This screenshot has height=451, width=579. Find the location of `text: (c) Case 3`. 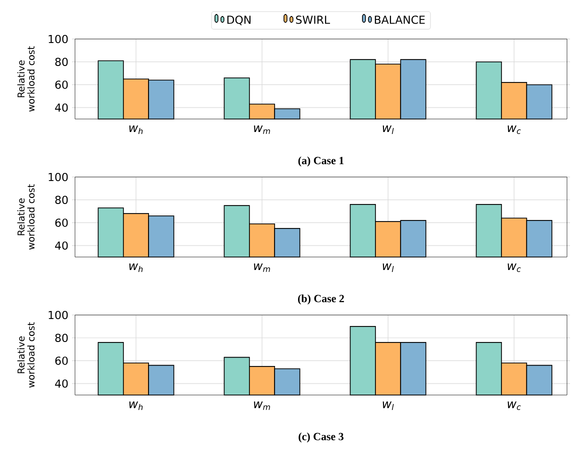

text: (c) Case 3 is located at coordinates (321, 437).